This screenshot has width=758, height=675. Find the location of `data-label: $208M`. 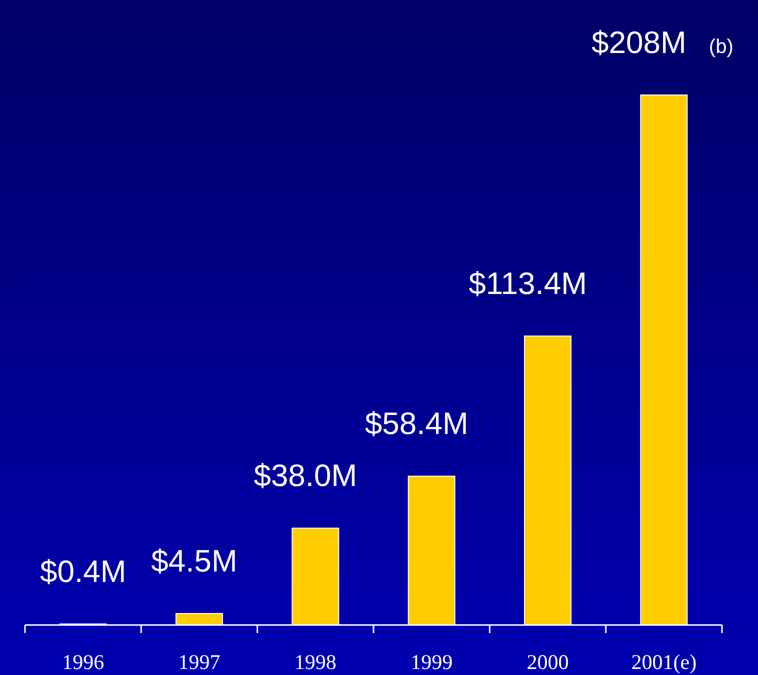

data-label: $208M is located at coordinates (639, 42).